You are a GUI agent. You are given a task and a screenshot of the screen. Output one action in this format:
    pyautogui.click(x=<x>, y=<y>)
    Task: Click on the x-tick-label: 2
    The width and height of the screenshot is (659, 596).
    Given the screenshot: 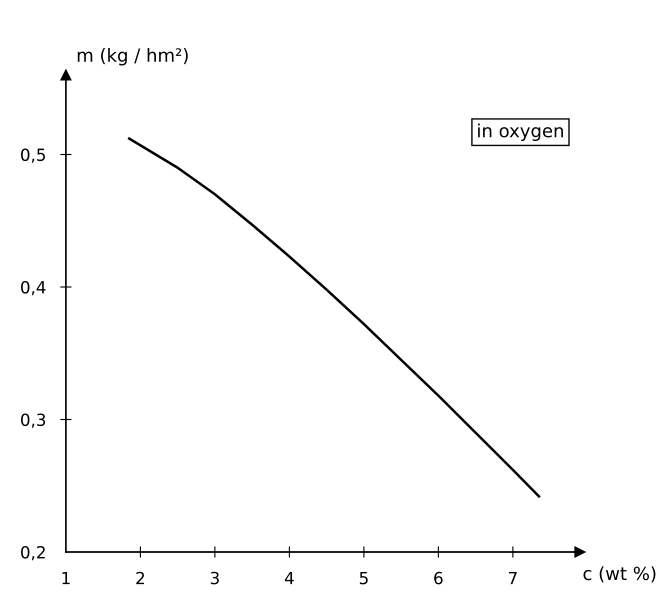 What is the action you would take?
    pyautogui.click(x=140, y=578)
    